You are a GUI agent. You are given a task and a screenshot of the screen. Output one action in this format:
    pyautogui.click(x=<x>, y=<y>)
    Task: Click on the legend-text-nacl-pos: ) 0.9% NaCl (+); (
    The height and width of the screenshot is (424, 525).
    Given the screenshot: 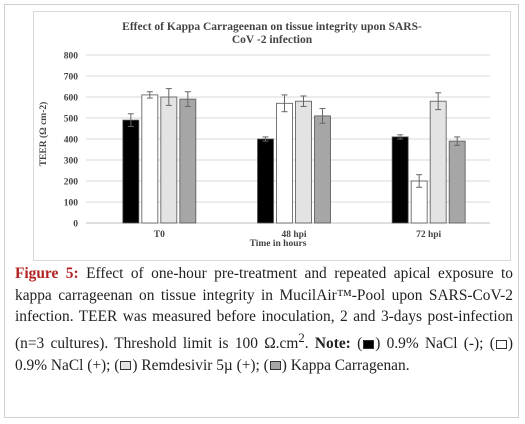 What is the action you would take?
    pyautogui.click(x=264, y=354)
    